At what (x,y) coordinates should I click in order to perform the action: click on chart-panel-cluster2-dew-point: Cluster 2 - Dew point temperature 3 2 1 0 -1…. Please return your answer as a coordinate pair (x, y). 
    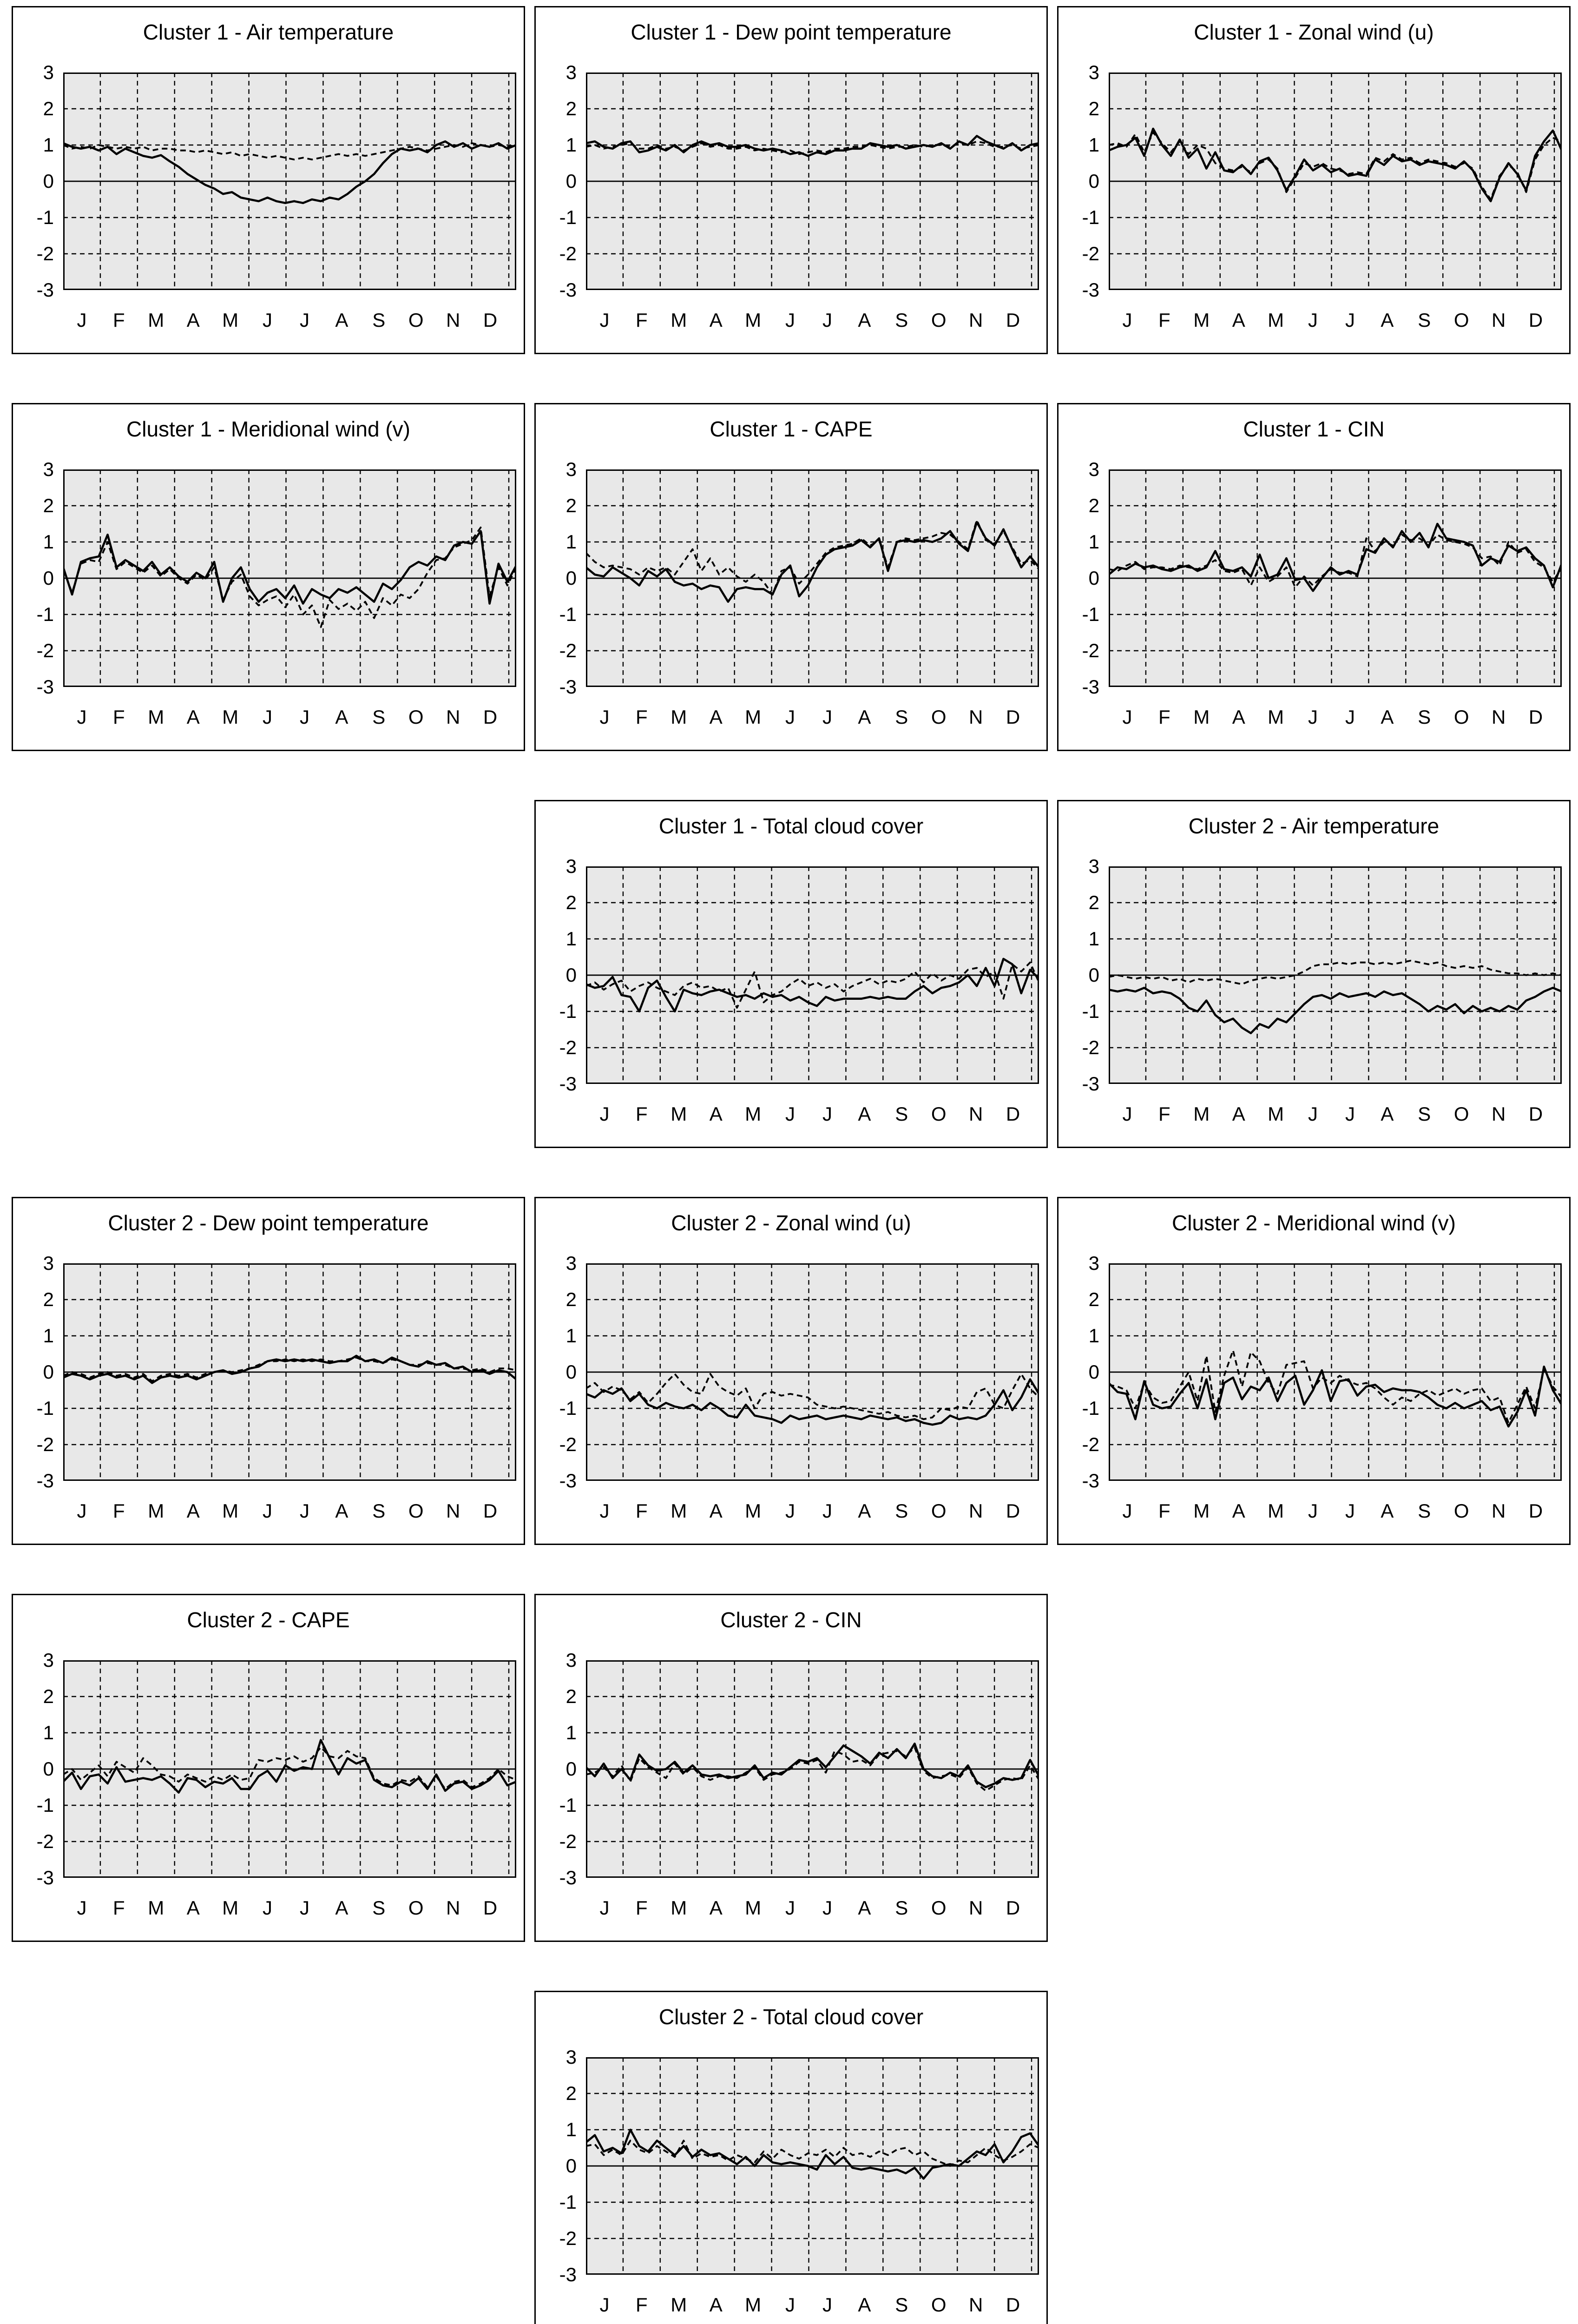
    Looking at the image, I should click on (268, 1371).